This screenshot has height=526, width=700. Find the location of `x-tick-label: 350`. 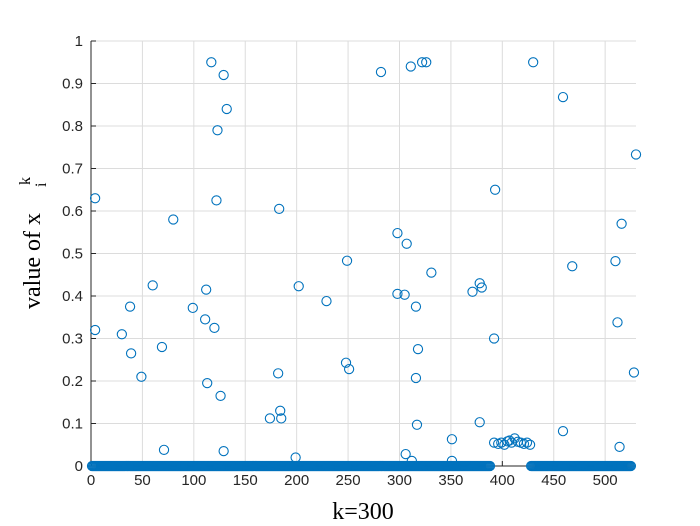

x-tick-label: 350 is located at coordinates (450, 480).